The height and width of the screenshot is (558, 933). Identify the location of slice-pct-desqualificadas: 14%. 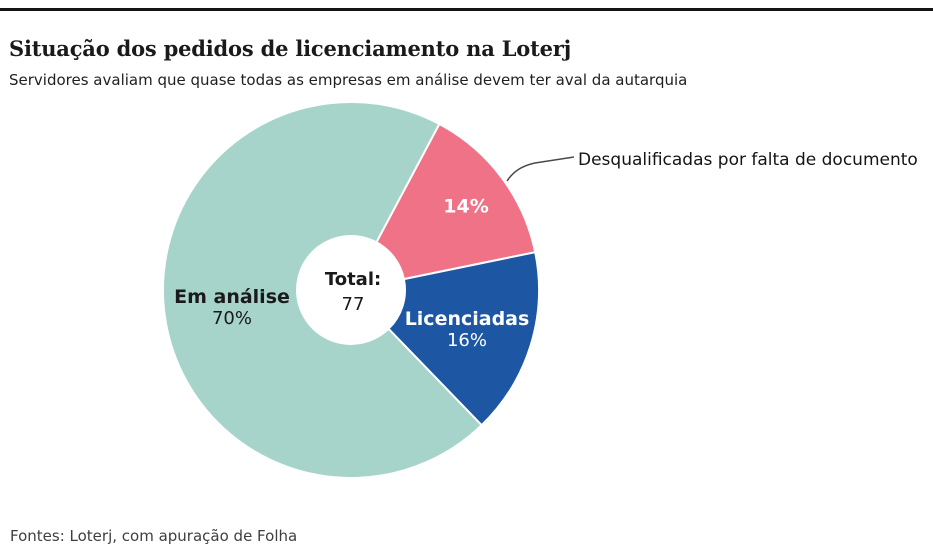
(466, 206).